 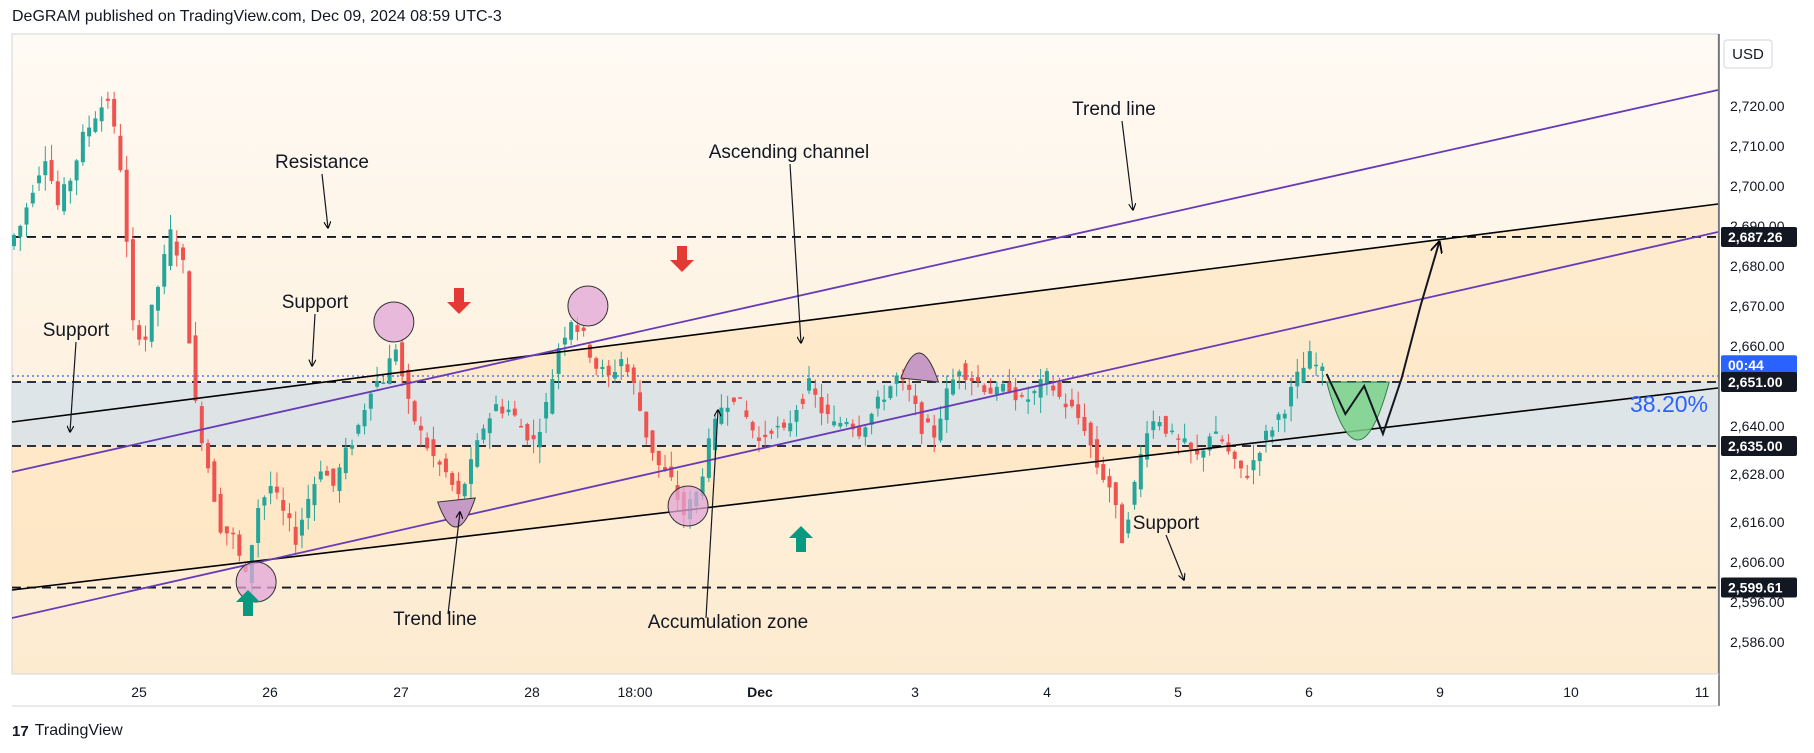 What do you see at coordinates (1757, 266) in the screenshot?
I see `price-tick-label: 2,680.00` at bounding box center [1757, 266].